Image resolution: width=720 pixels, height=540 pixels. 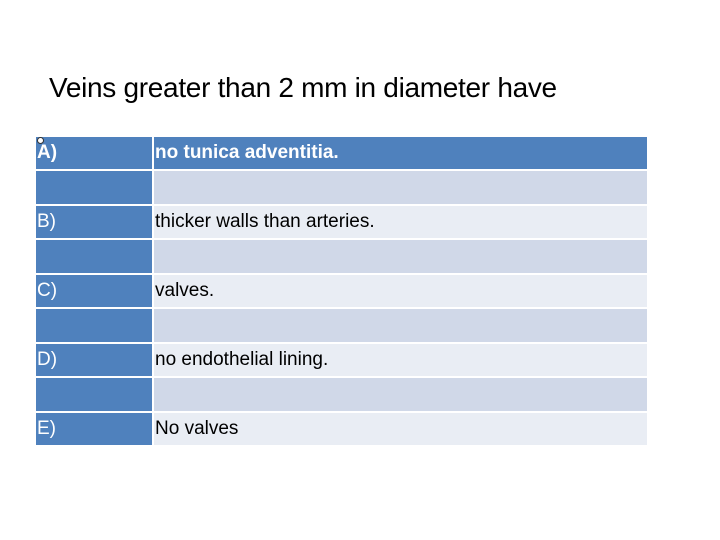 I want to click on option-letter: B), so click(x=94, y=222).